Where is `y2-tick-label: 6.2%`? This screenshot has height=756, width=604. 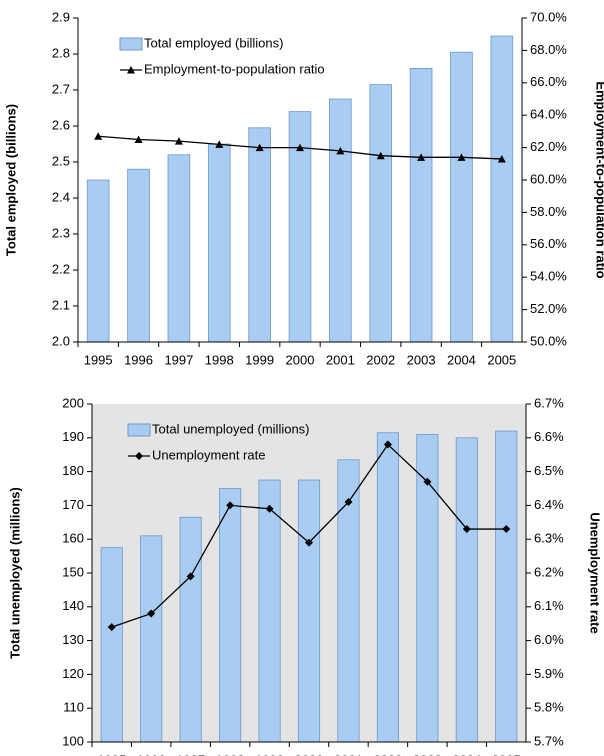 y2-tick-label: 6.2% is located at coordinates (549, 571).